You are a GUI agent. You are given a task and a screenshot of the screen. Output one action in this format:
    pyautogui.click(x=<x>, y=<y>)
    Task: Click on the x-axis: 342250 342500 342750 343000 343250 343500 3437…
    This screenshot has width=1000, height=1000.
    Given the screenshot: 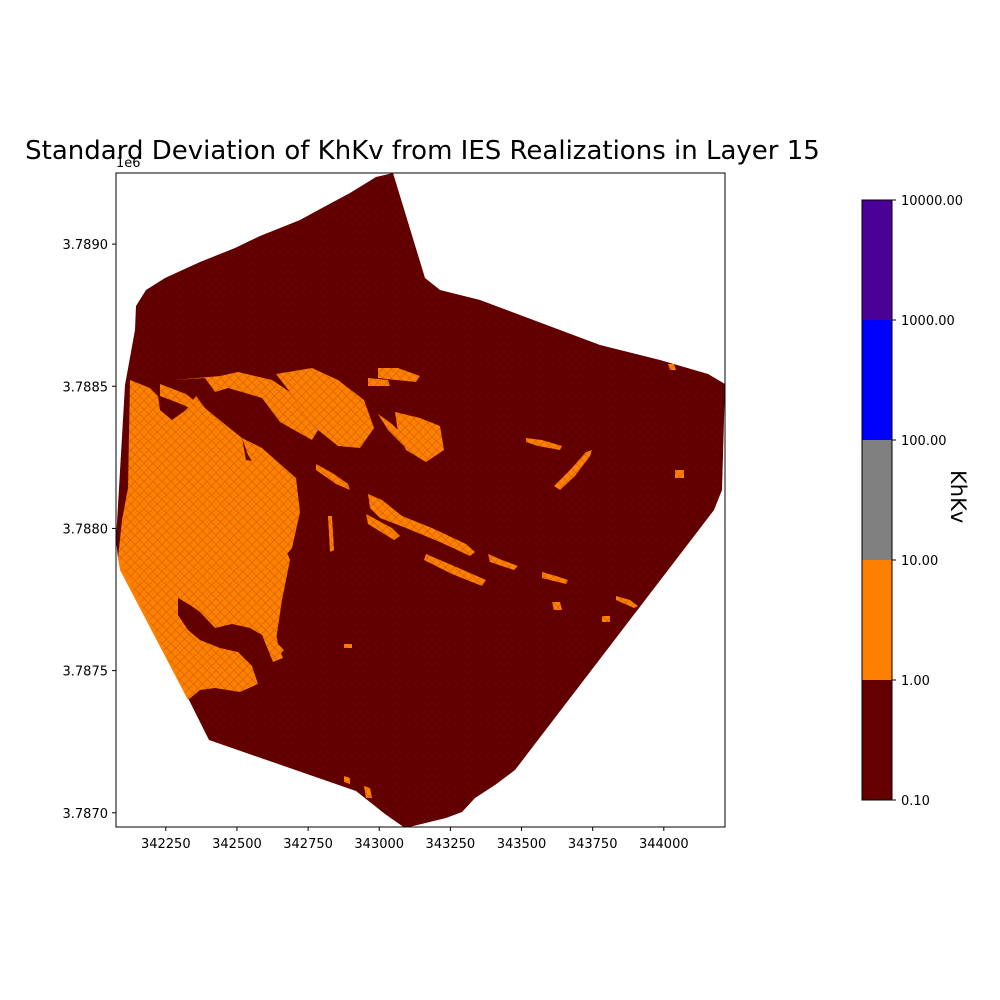 What is the action you would take?
    pyautogui.click(x=415, y=839)
    